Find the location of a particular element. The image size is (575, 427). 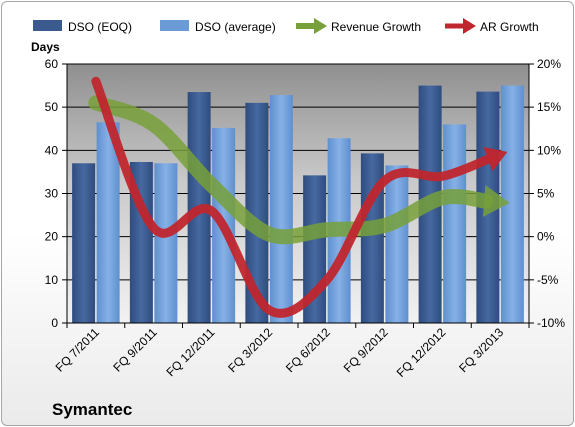

y-tick-label: 10 is located at coordinates (52, 280).